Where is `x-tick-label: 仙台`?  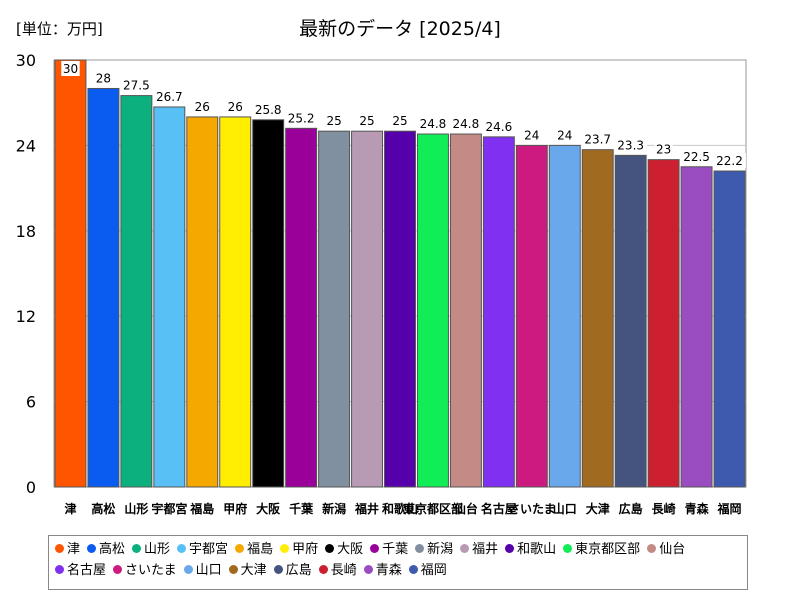 x-tick-label: 仙台 is located at coordinates (466, 508).